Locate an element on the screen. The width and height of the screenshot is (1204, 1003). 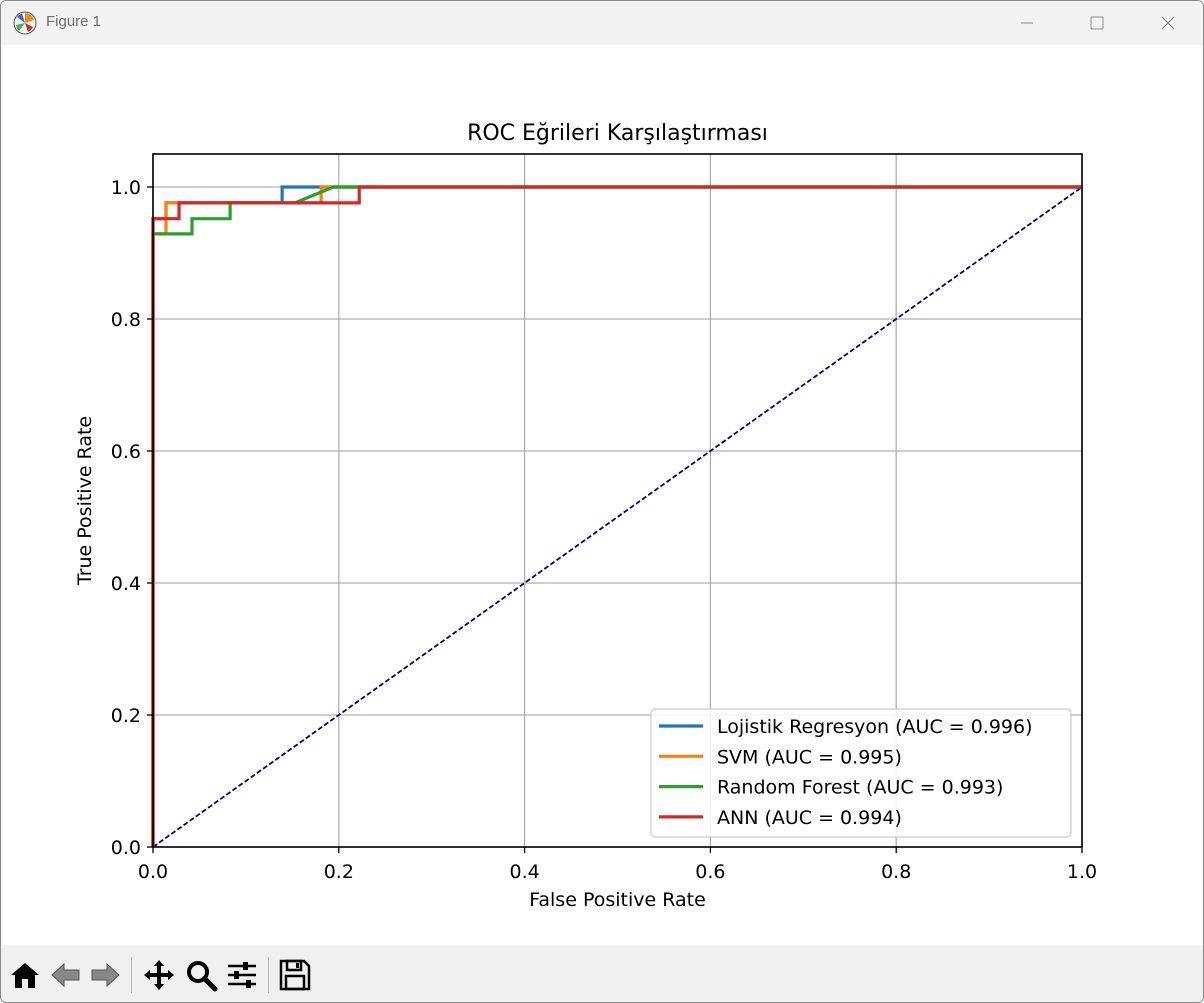
y-tick-label: 0.6 is located at coordinates (126, 452).